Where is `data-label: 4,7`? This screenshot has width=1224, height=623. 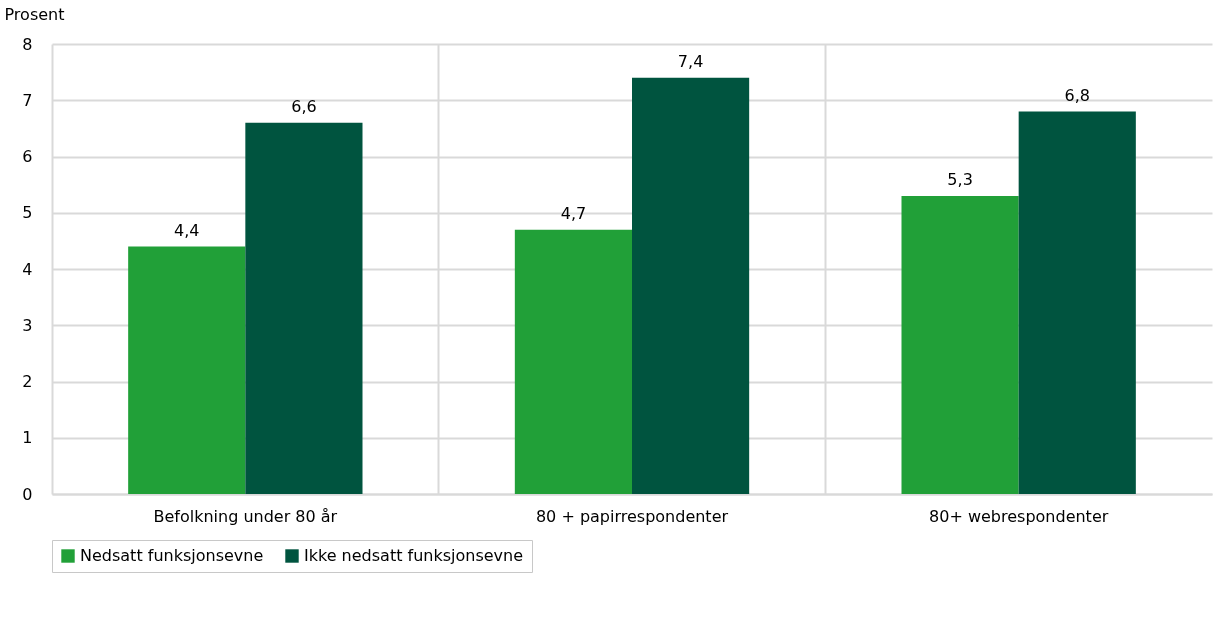
data-label: 4,7 is located at coordinates (573, 213).